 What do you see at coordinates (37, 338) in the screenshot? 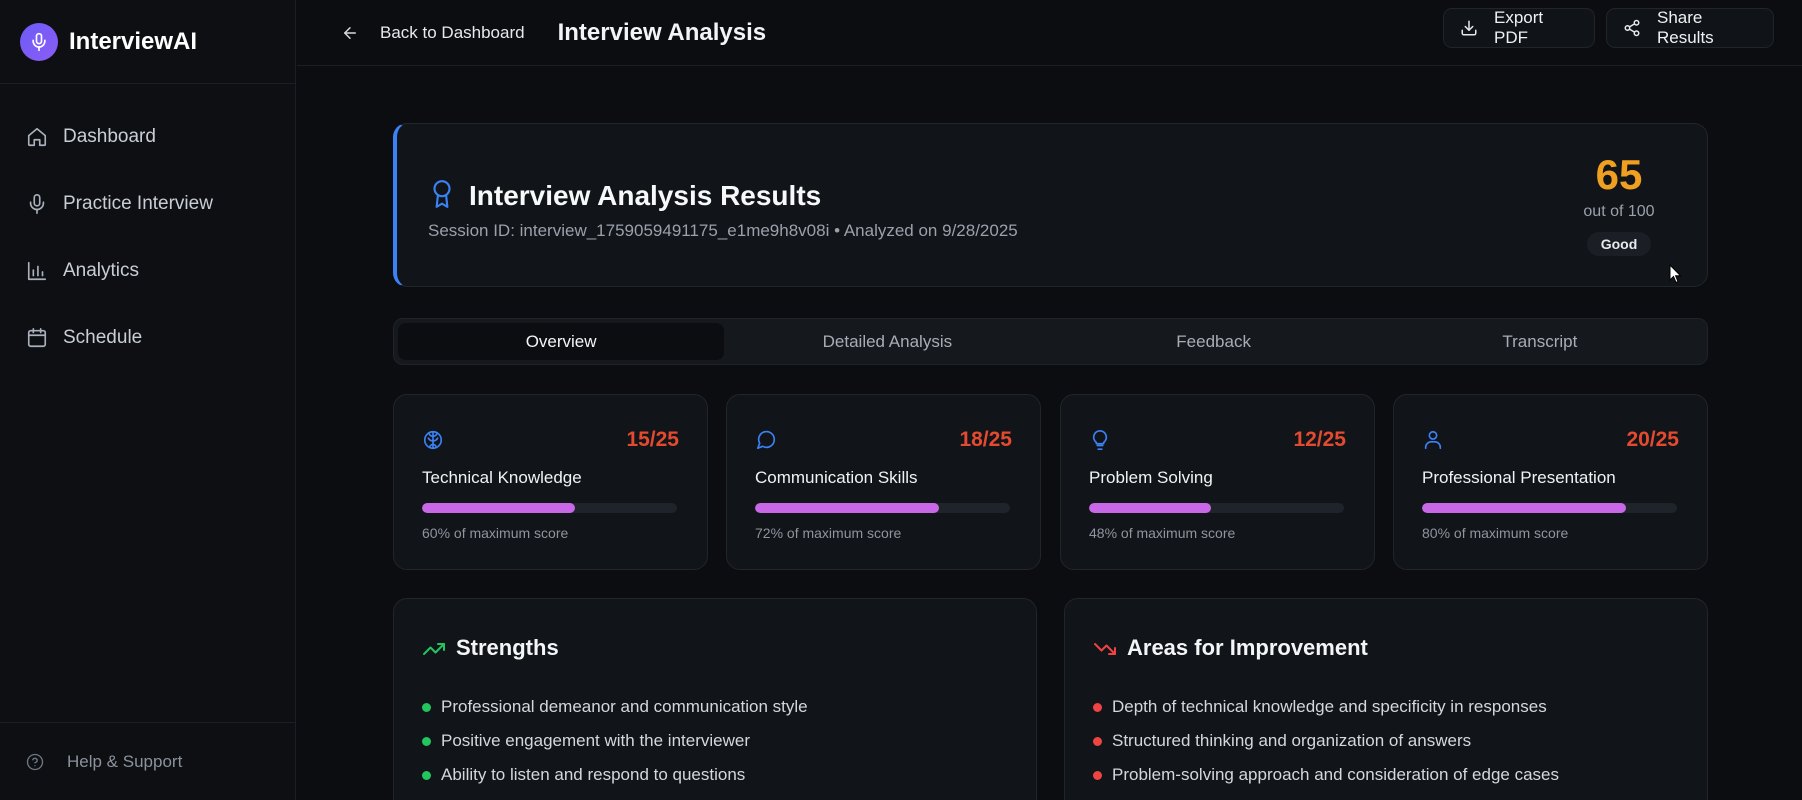
I see `calendar-icon` at bounding box center [37, 338].